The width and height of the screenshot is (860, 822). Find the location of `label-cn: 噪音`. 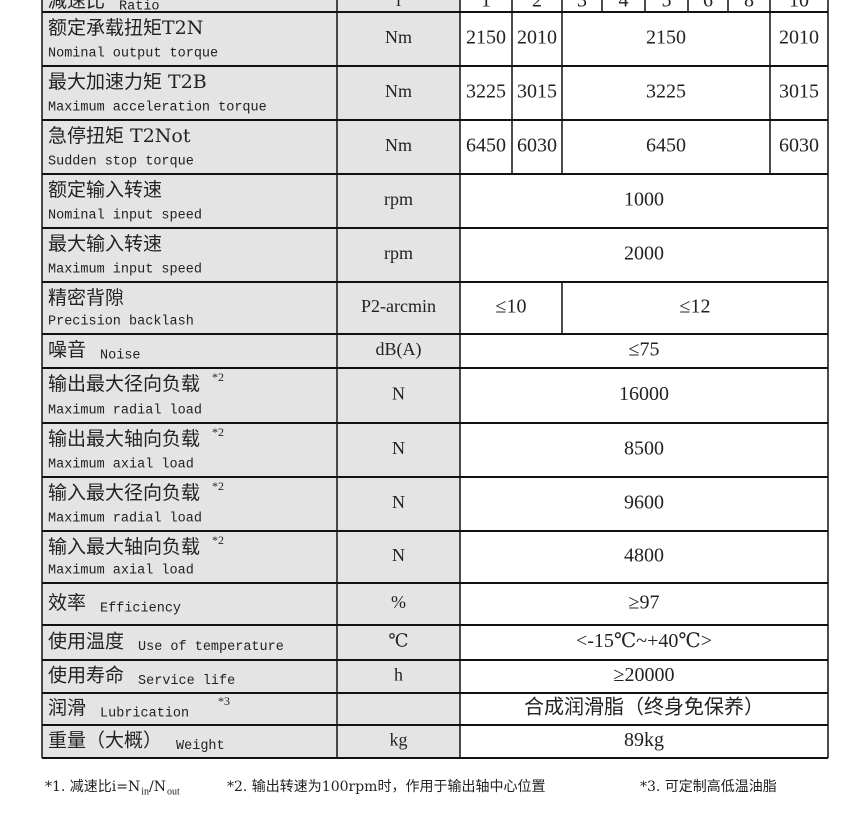

label-cn: 噪音 is located at coordinates (67, 350).